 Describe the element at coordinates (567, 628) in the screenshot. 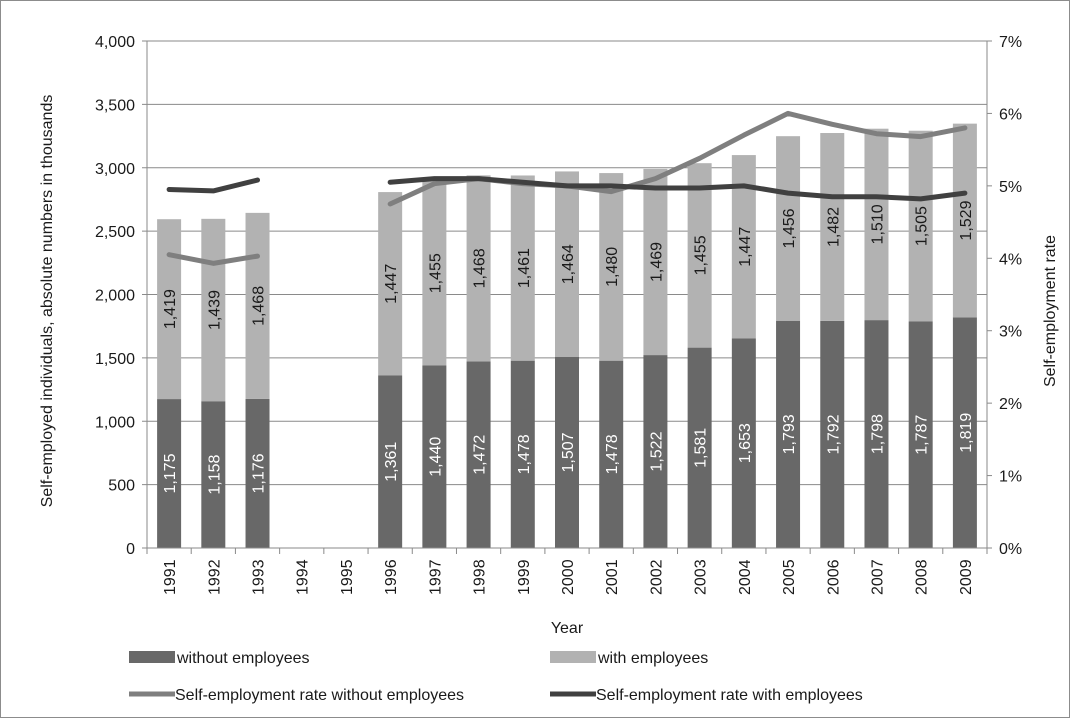

I see `x-axis-title: Year` at that location.